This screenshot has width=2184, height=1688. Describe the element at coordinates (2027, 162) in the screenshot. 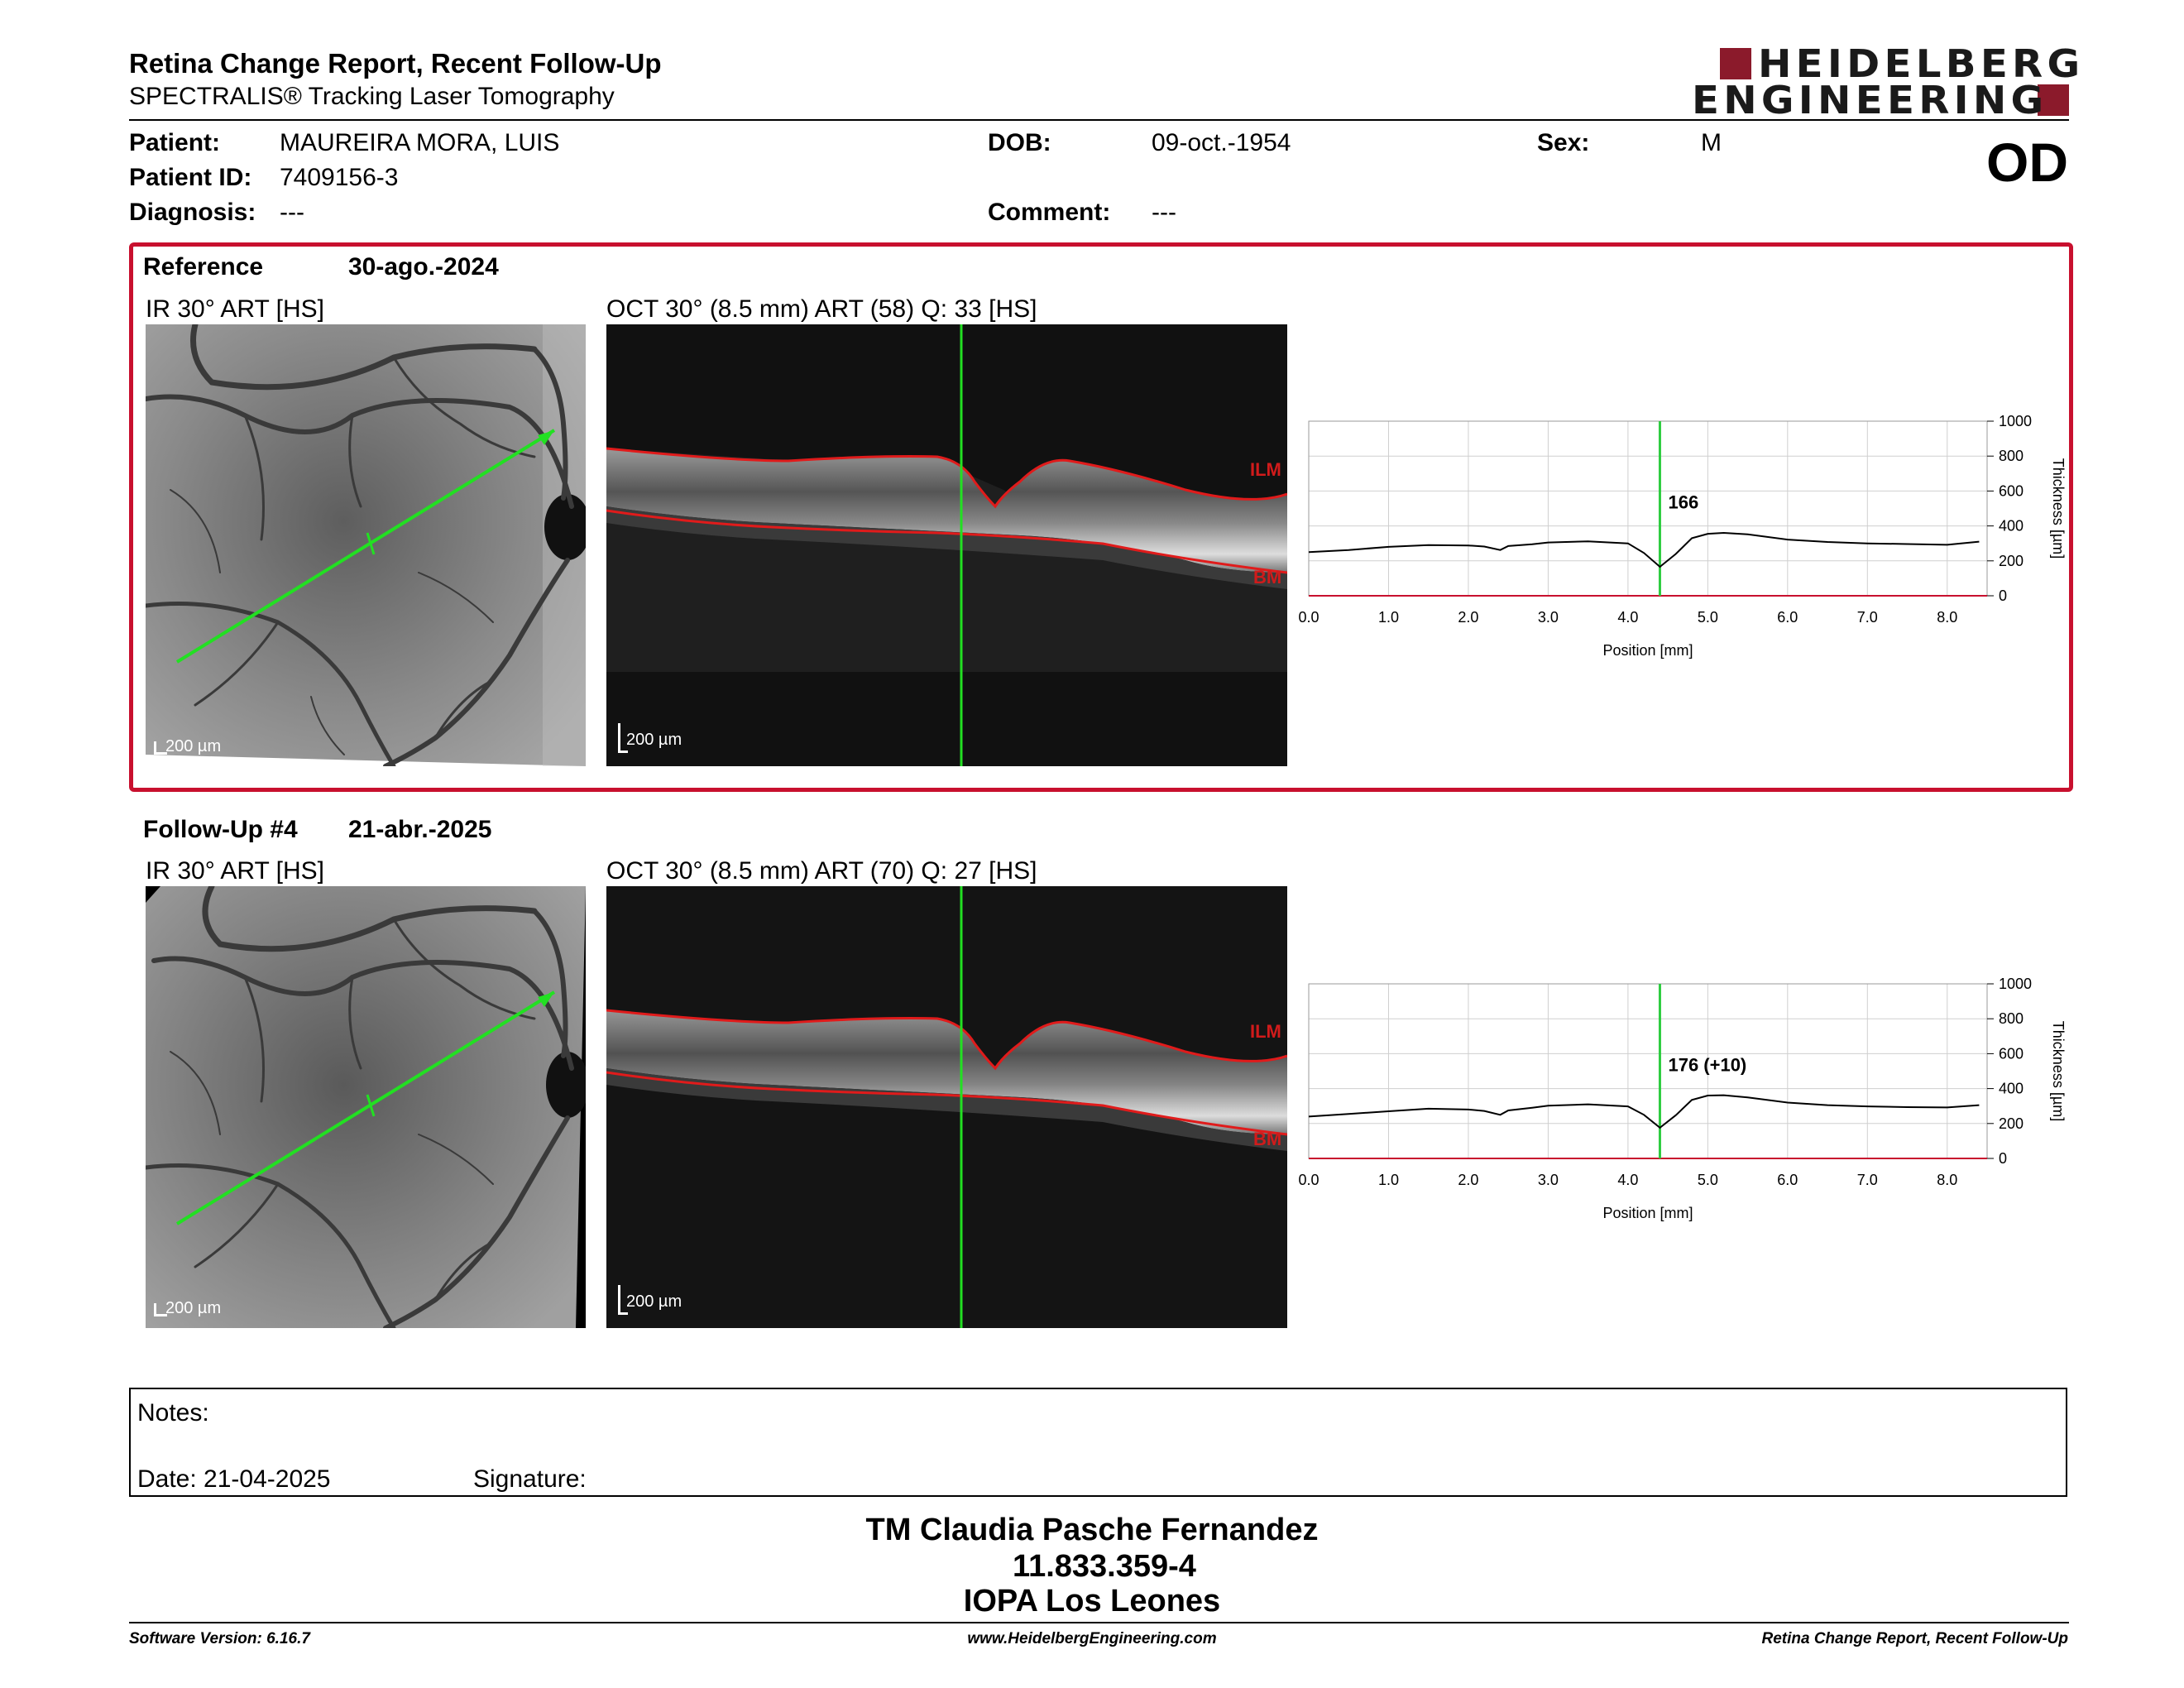

I see `eye-indicator: OD` at that location.